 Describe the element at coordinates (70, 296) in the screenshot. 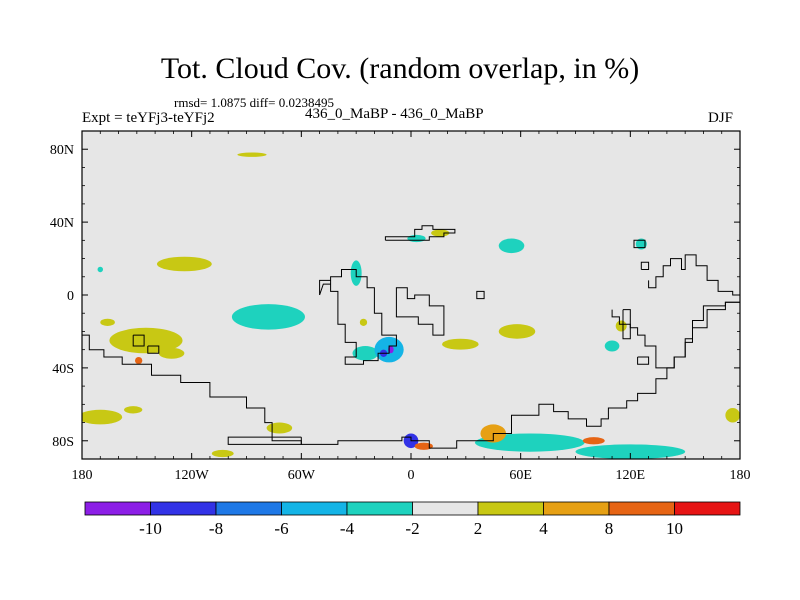

I see `y-tick-label: 0` at that location.